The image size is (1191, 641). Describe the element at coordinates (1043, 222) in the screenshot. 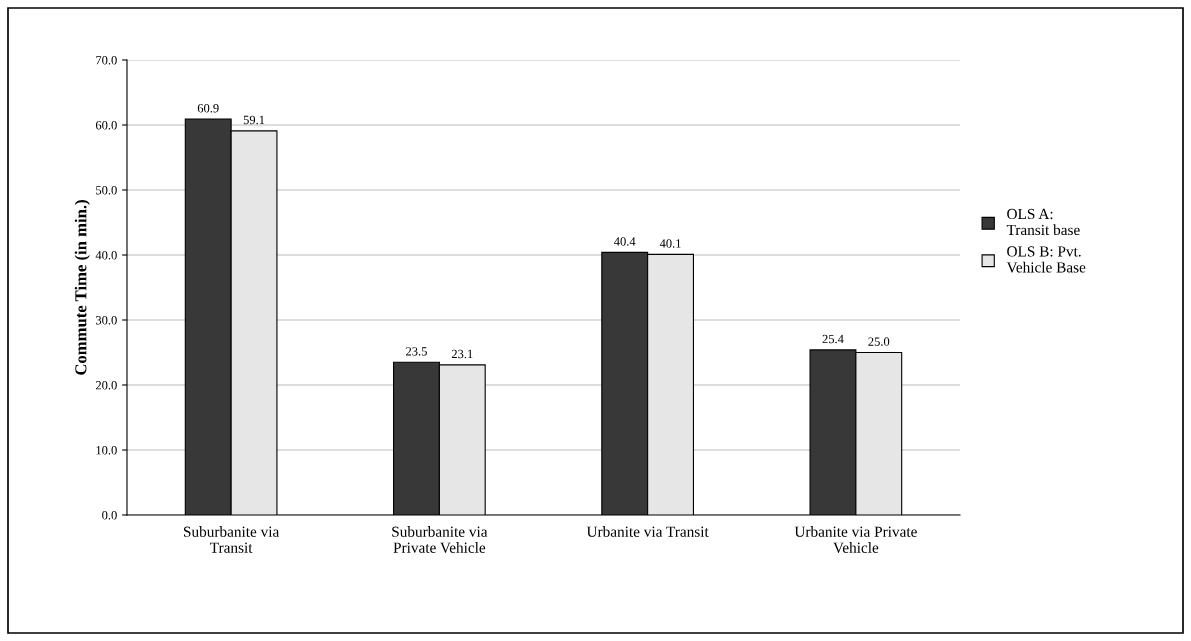

I see `legend-label: OLS A: Transit base` at that location.